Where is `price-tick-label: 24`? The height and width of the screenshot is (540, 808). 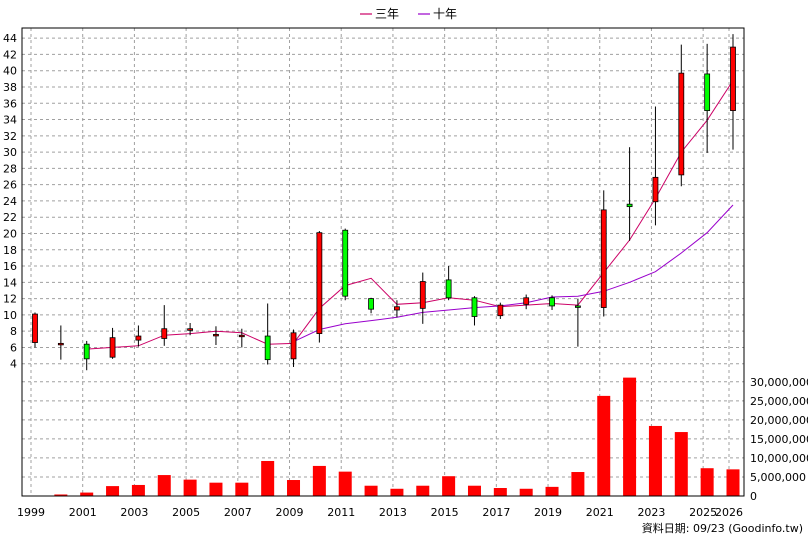
price-tick-label: 24 is located at coordinates (10, 201).